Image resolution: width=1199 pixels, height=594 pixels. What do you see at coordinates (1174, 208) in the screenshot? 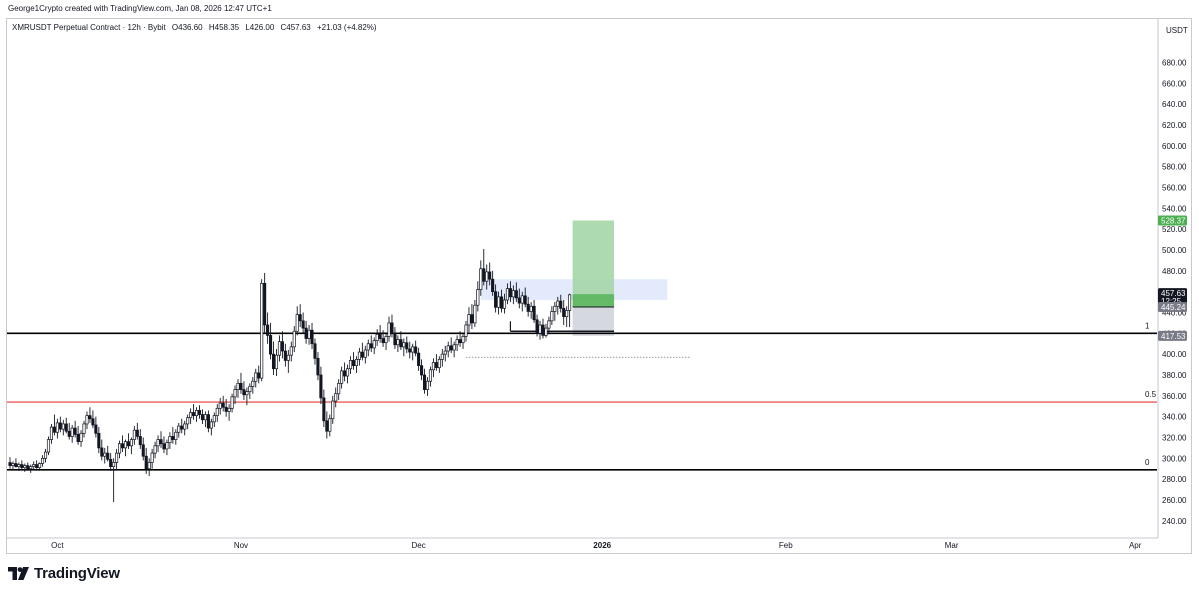
I see `price-tick-label: 540.00` at bounding box center [1174, 208].